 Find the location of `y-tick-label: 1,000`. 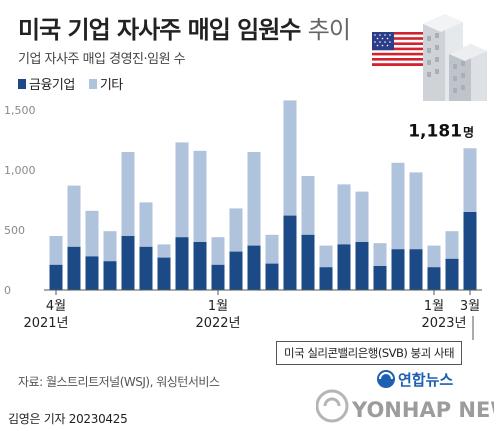

y-tick-label: 1,000 is located at coordinates (20, 170).